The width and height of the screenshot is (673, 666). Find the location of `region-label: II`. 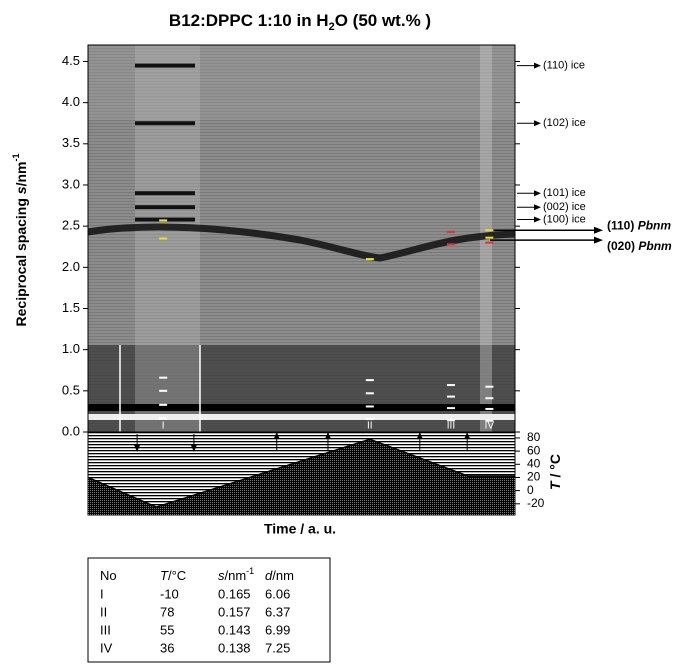

region-label: II is located at coordinates (370, 426).